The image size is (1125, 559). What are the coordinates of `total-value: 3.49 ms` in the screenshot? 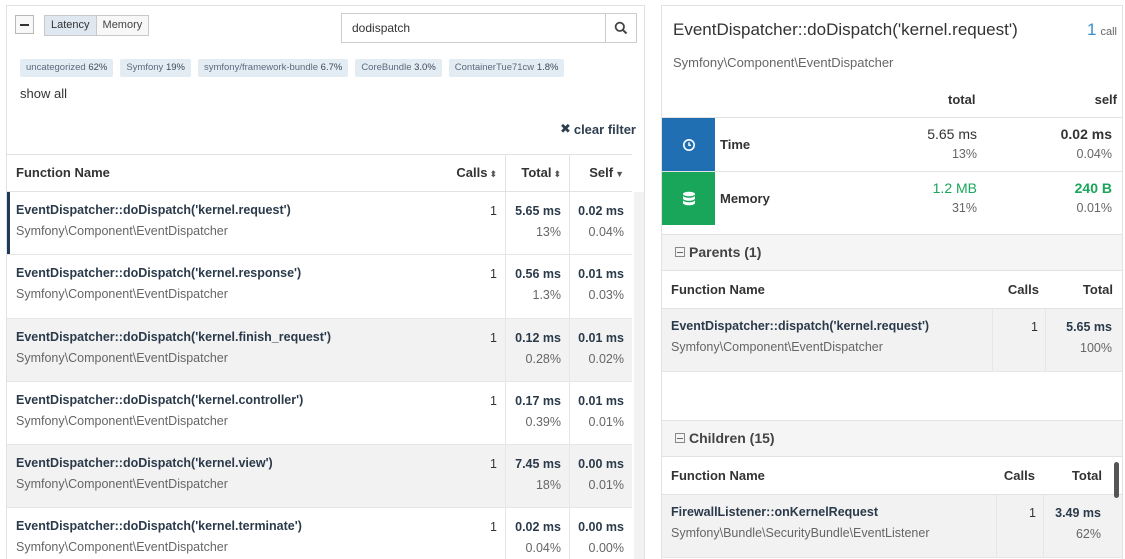 It's located at (1078, 513).